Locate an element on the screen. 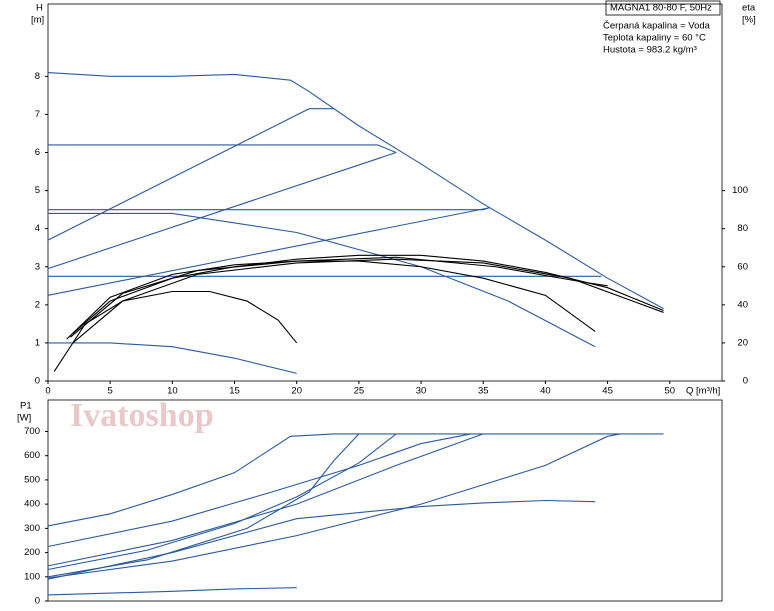 The image size is (774, 611). y-tick-label: 3 is located at coordinates (37, 266).